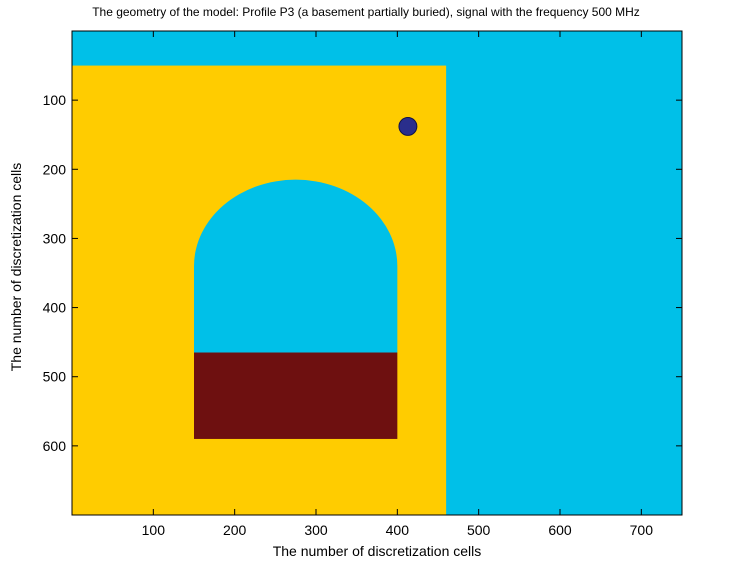 The height and width of the screenshot is (570, 732). I want to click on y-tick-label: 500, so click(55, 377).